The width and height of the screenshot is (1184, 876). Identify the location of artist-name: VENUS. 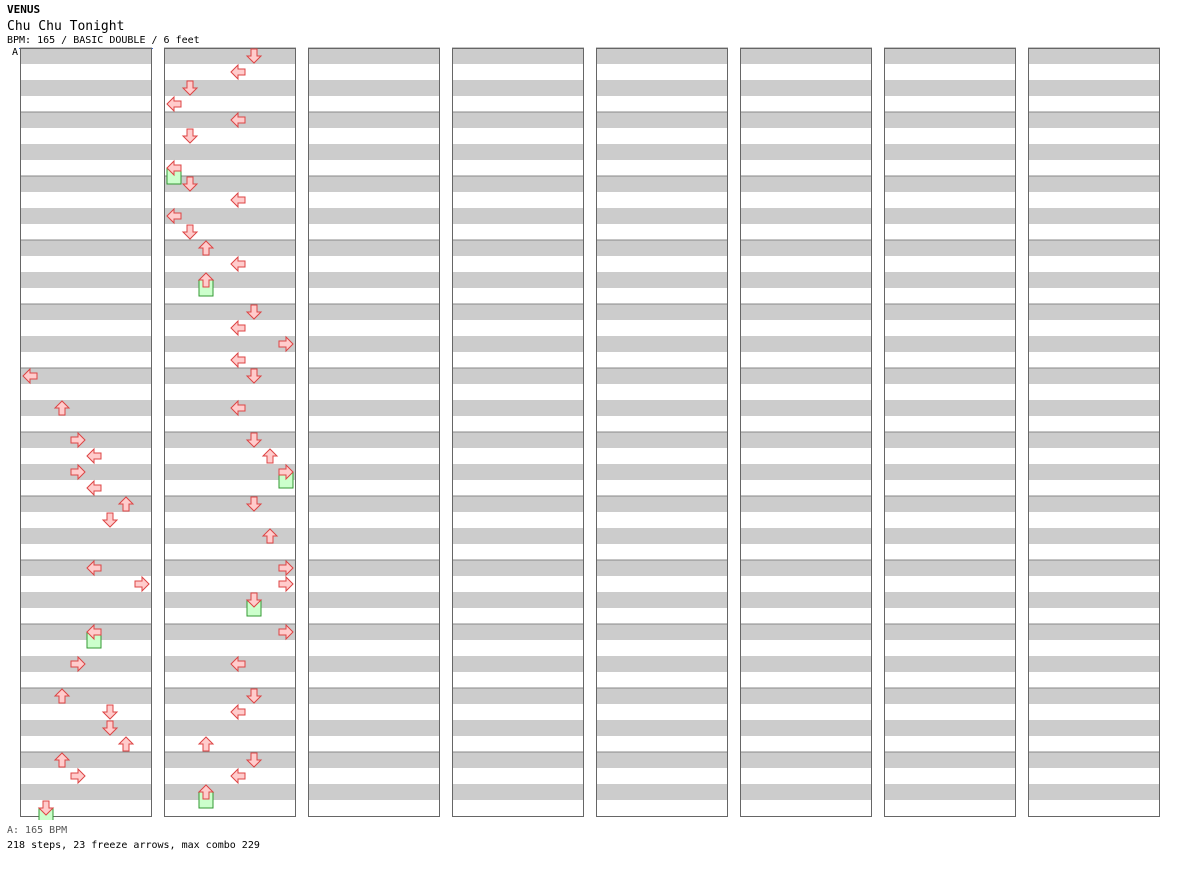
(24, 9).